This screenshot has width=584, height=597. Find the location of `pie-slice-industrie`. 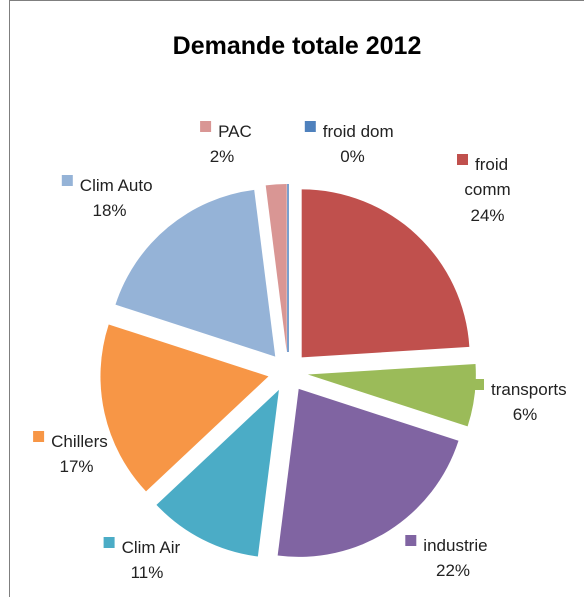

pie-slice-industrie is located at coordinates (368, 472).